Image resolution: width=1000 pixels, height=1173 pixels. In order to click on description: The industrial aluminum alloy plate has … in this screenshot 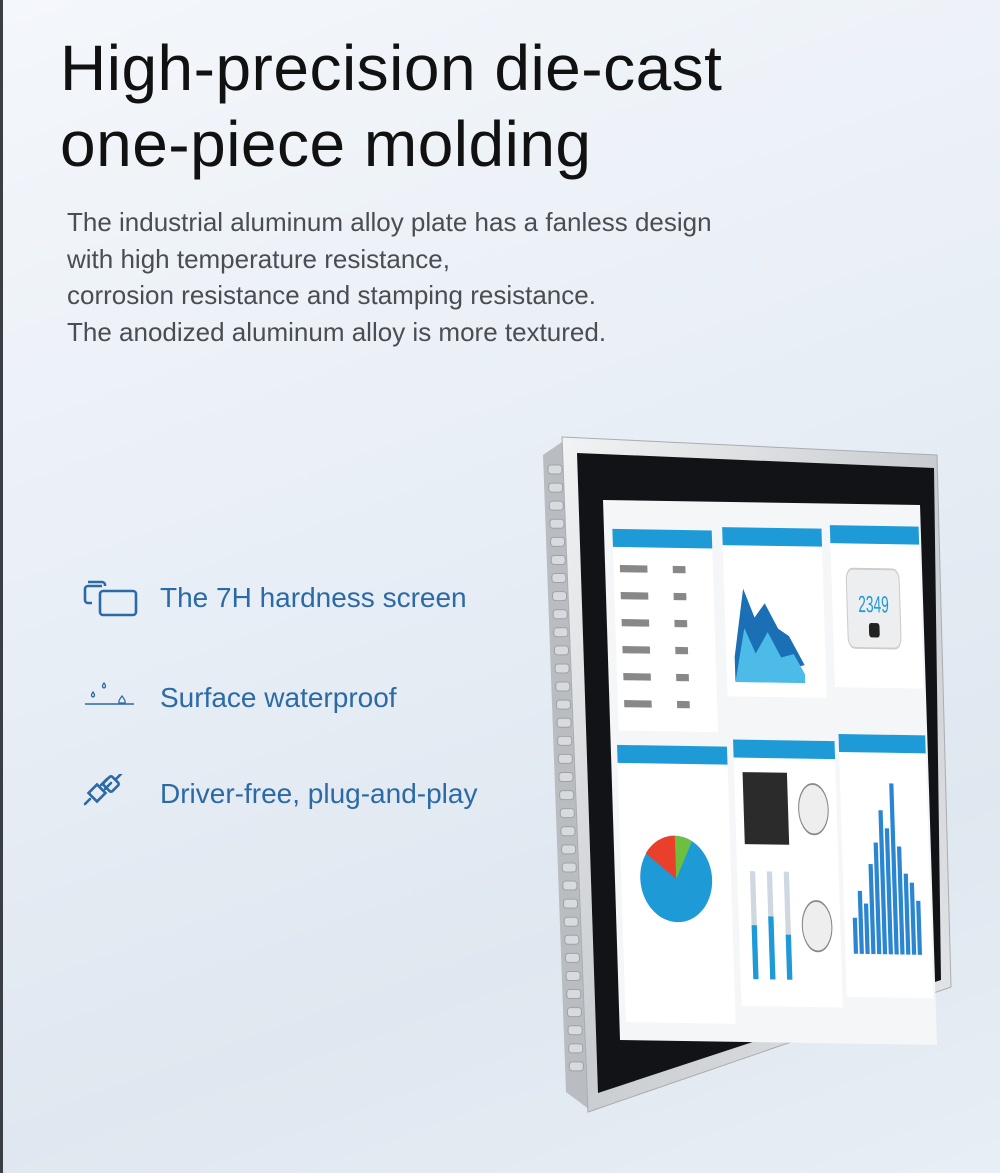, I will do `click(389, 277)`.